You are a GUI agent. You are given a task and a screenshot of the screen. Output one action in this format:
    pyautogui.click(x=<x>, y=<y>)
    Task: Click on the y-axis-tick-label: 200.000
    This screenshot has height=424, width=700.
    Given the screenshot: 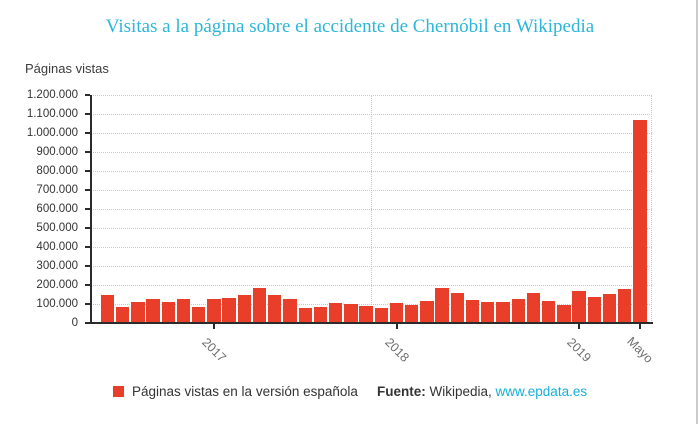 What is the action you would take?
    pyautogui.click(x=57, y=285)
    